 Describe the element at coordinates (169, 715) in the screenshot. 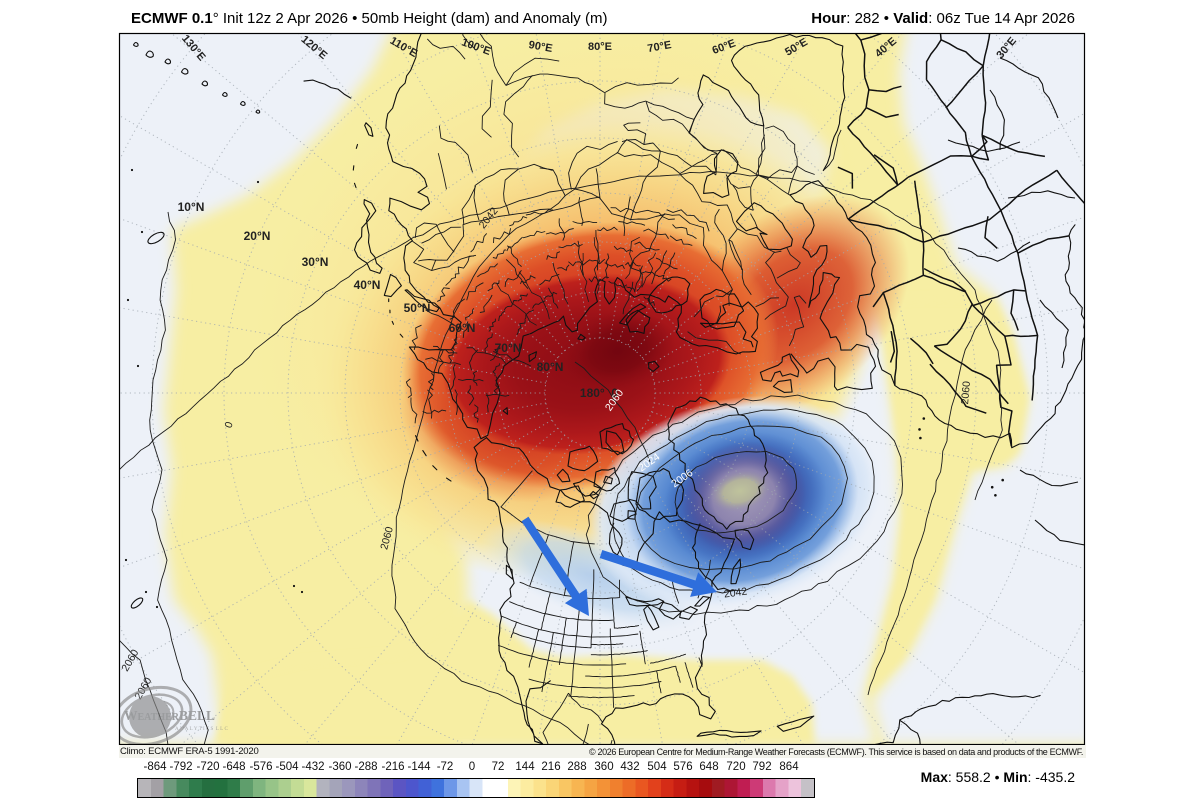

I see `svg-text: WEATHERBELL` at that location.